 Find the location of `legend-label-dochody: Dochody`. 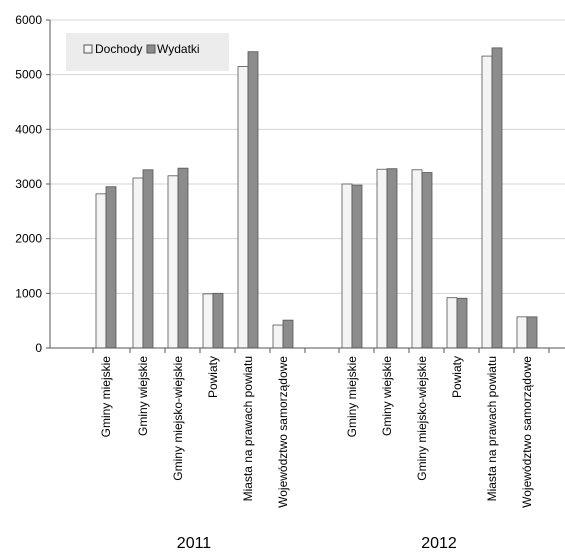

legend-label-dochody: Dochody is located at coordinates (118, 49).